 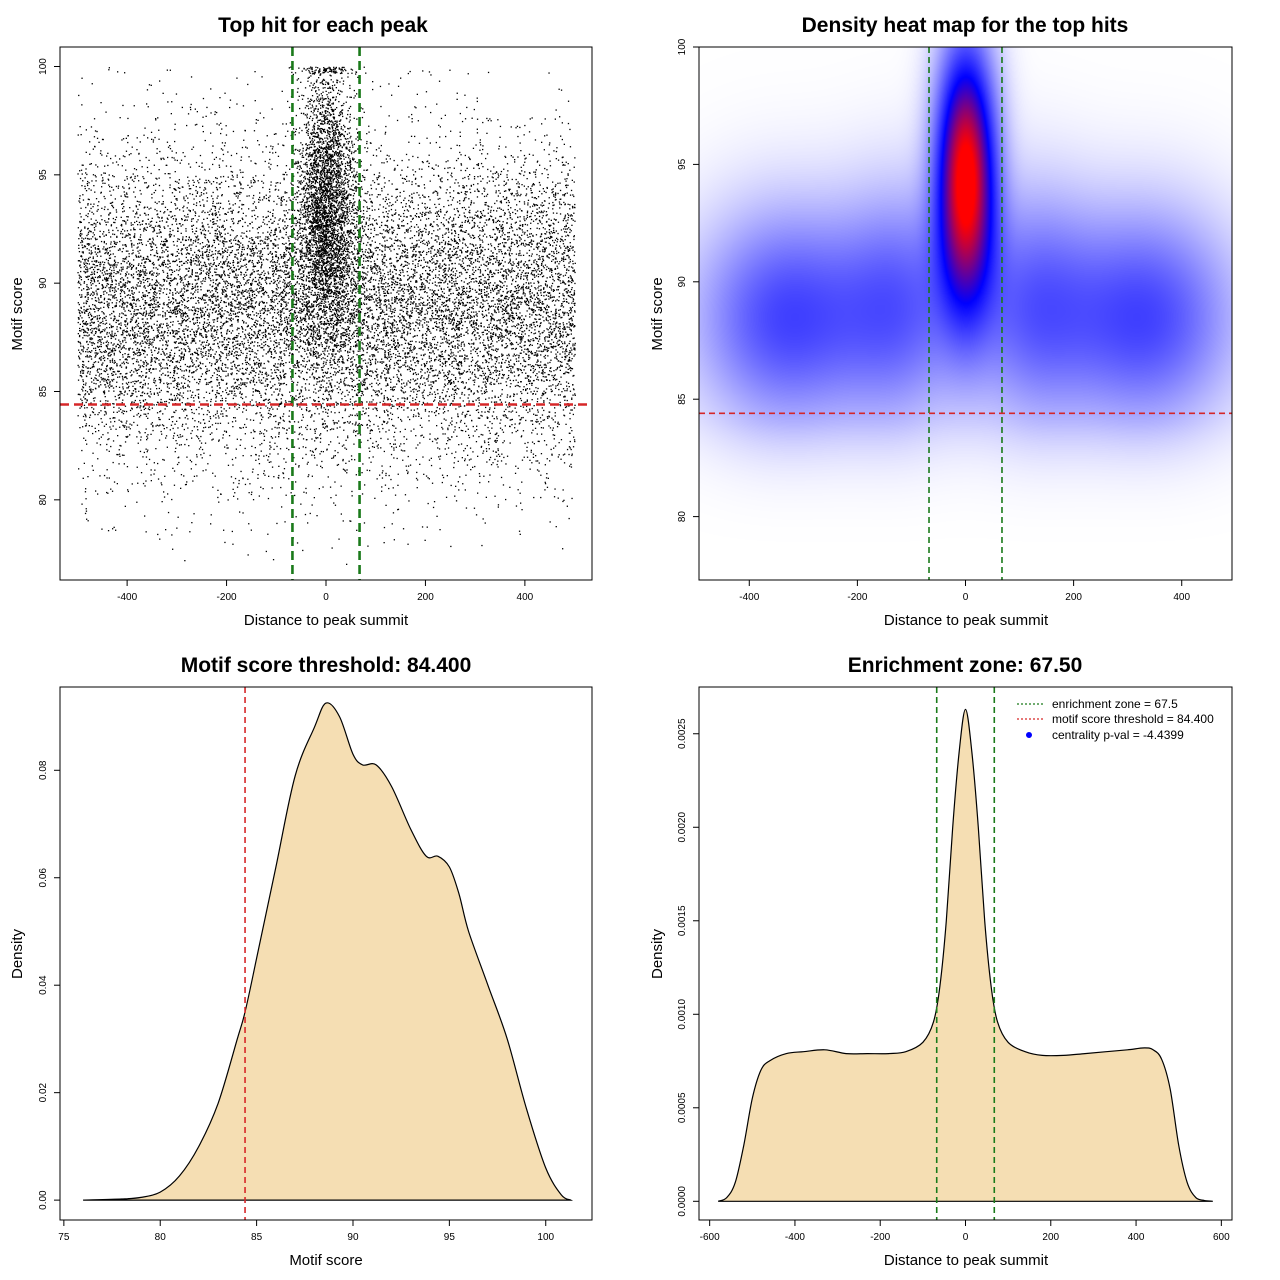 I want to click on x-tick-label: 100, so click(x=545, y=1237).